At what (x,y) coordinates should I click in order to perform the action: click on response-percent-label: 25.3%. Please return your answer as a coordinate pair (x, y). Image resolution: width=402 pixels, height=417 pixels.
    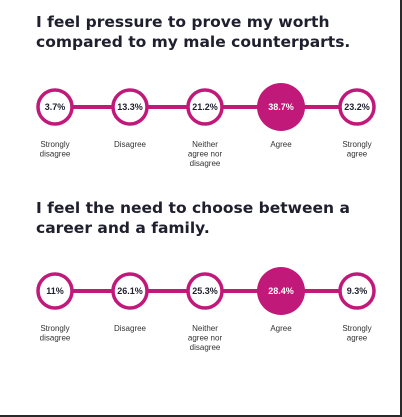
    Looking at the image, I should click on (205, 291).